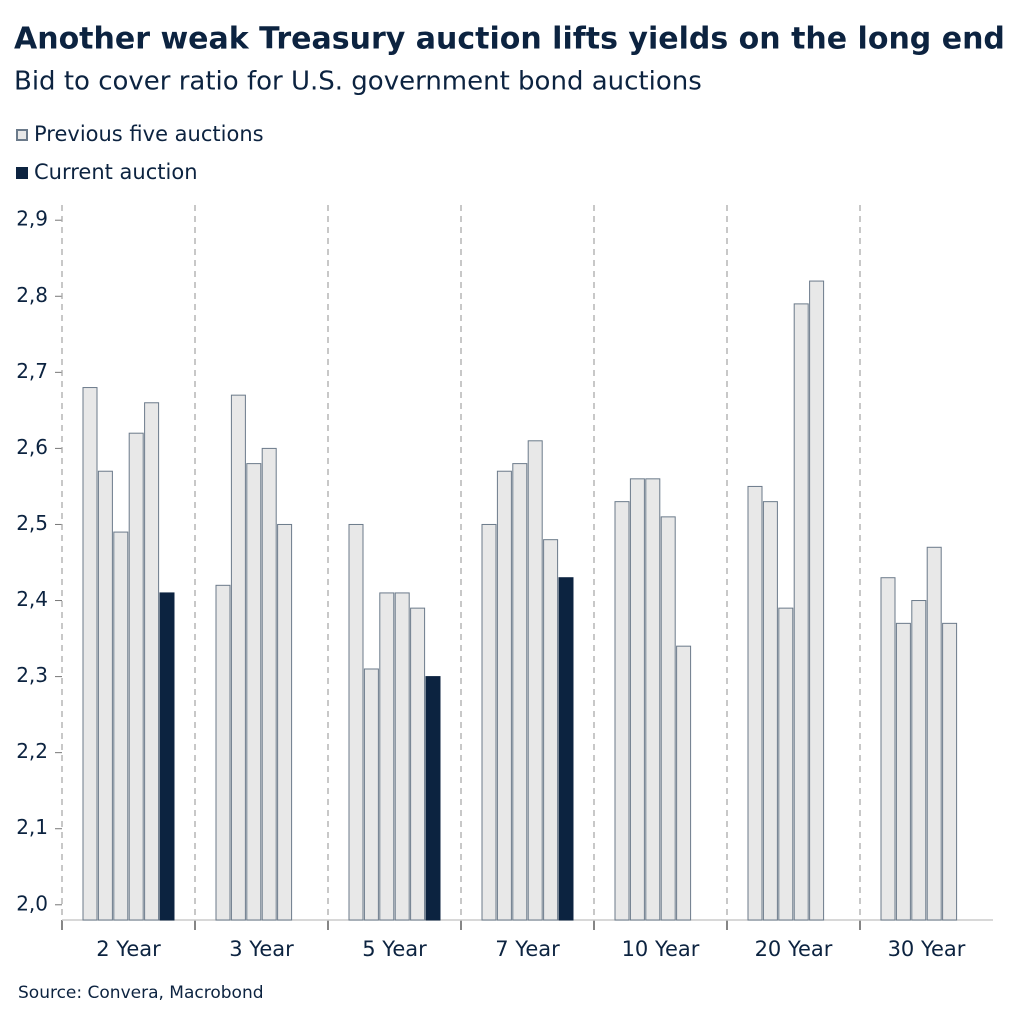 This screenshot has width=1022, height=1024. Describe the element at coordinates (794, 949) in the screenshot. I see `x-tick-label: 20 Year` at that location.